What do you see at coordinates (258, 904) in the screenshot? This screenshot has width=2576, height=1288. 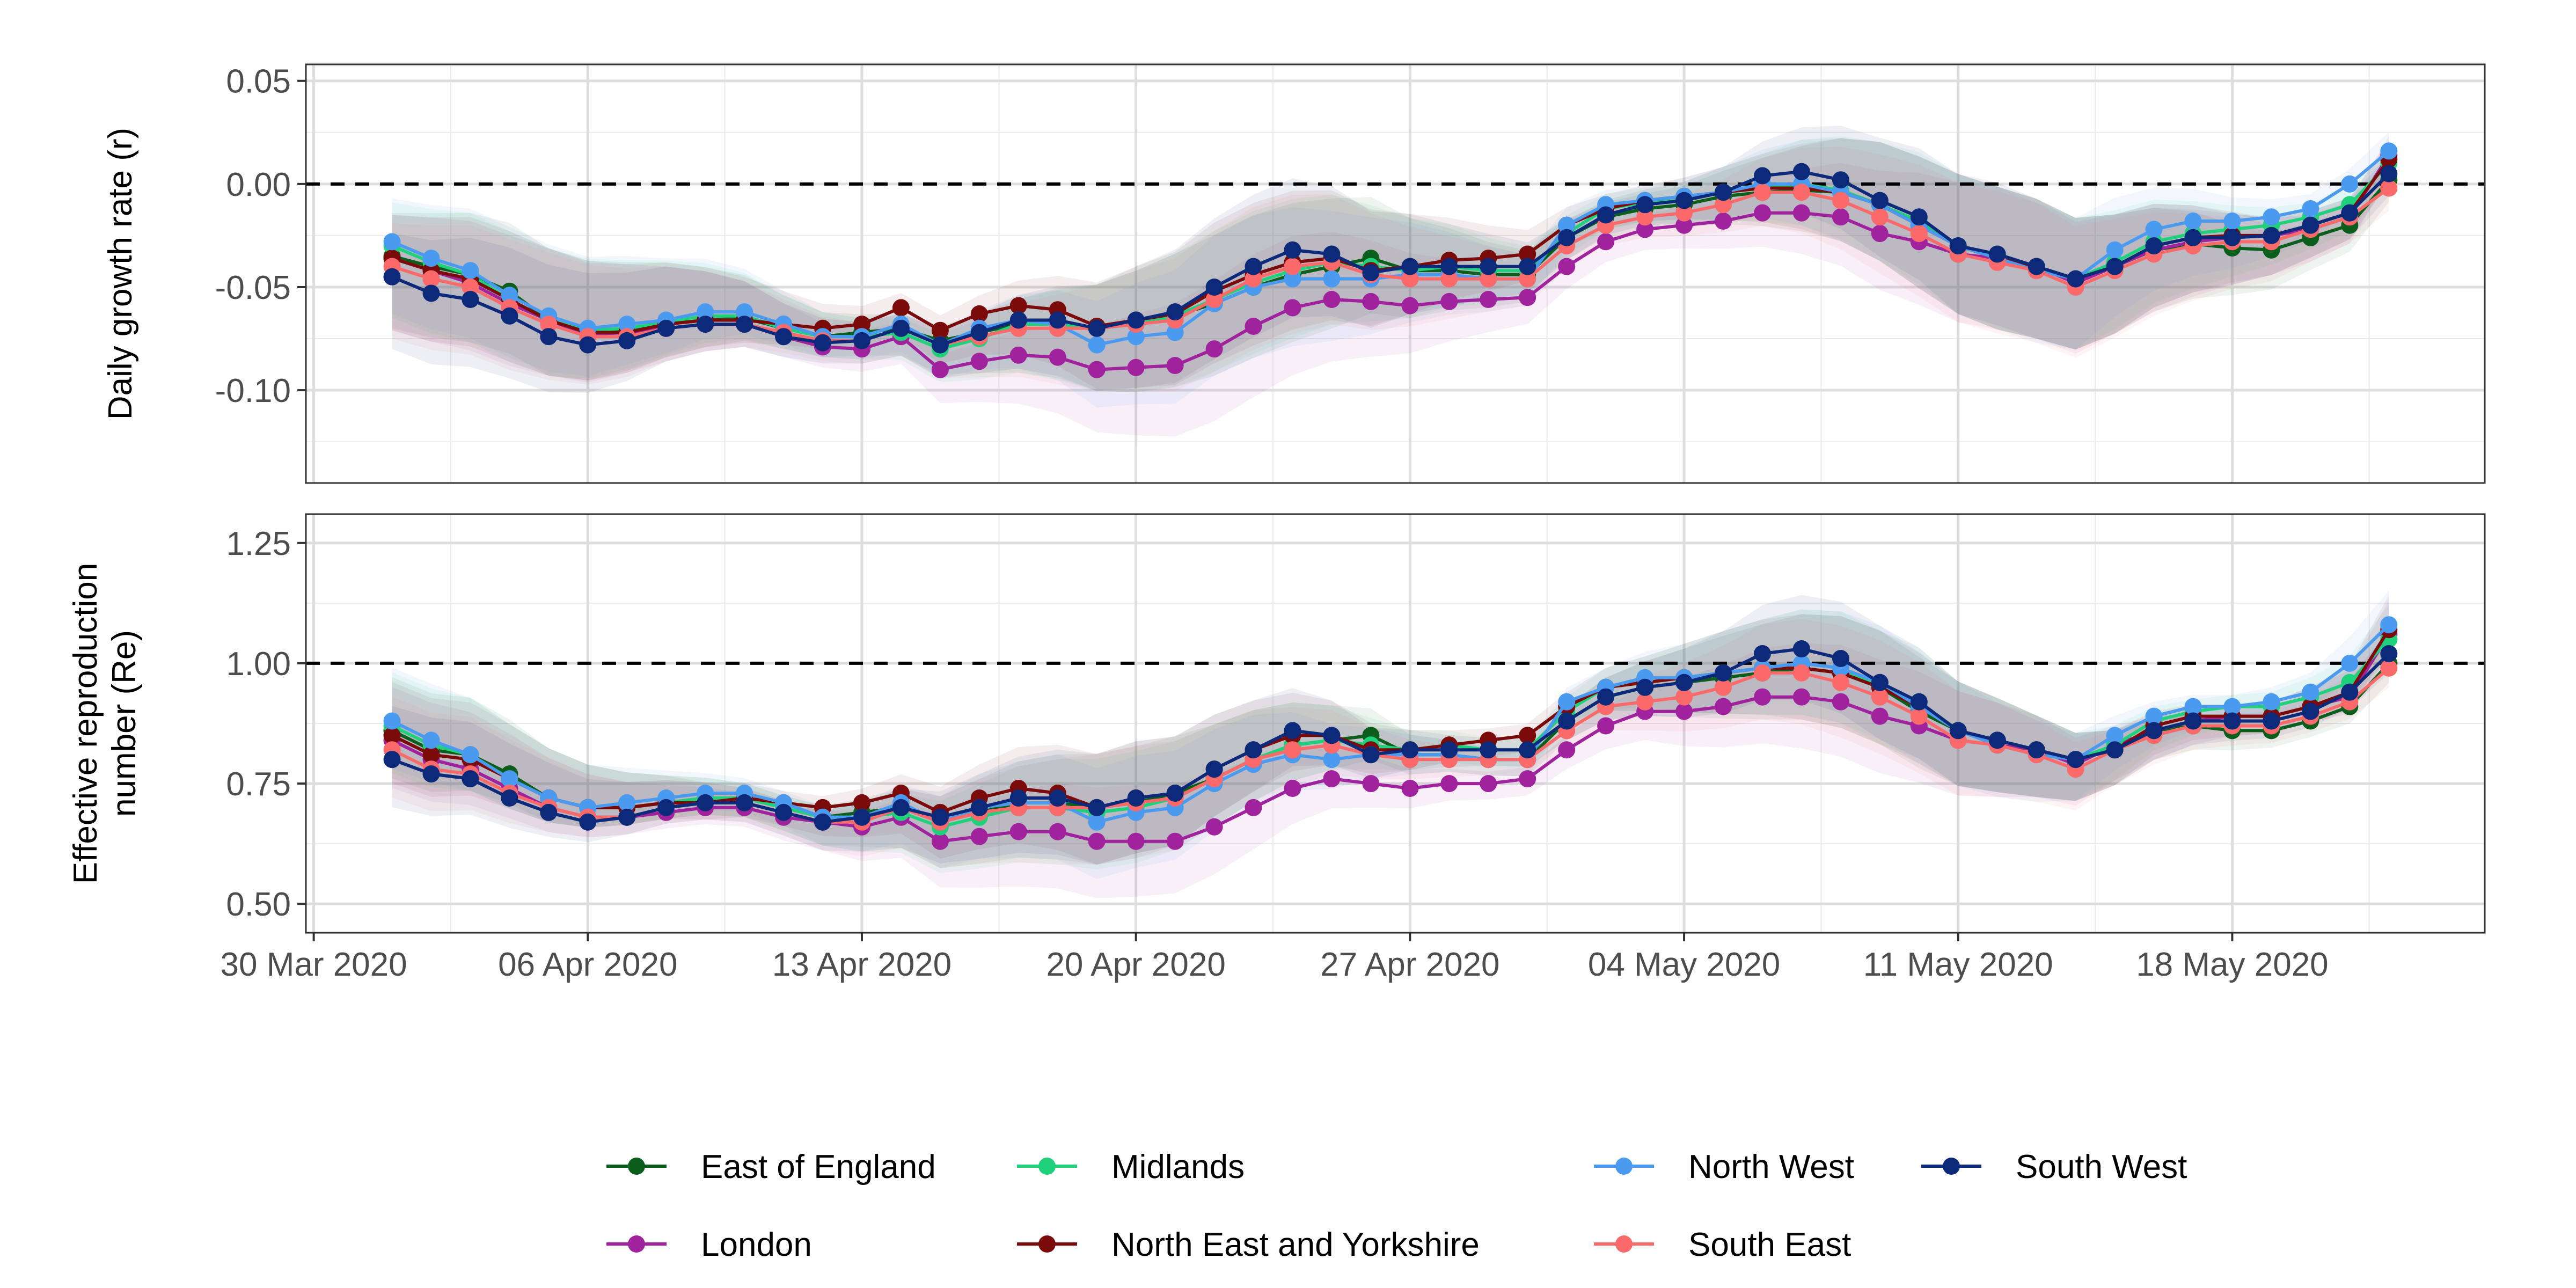 I see `y-tick-label: 0.50` at bounding box center [258, 904].